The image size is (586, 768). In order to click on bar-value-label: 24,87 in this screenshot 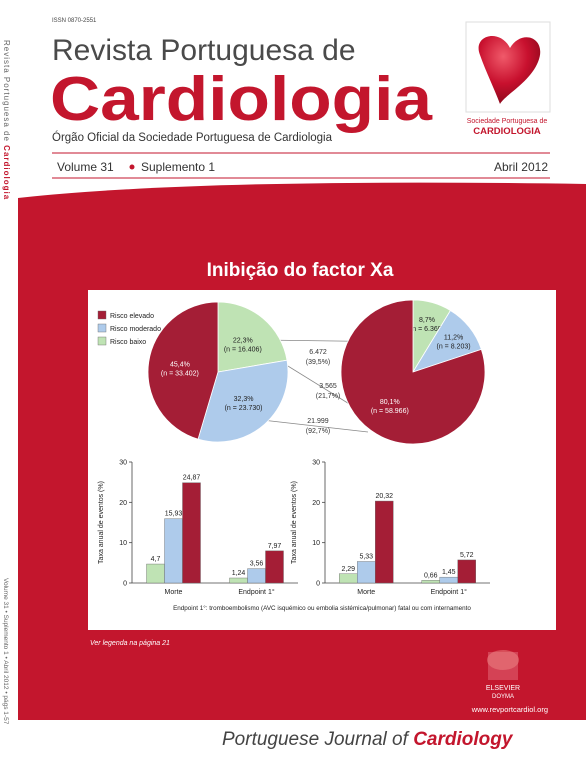, I will do `click(192, 478)`.